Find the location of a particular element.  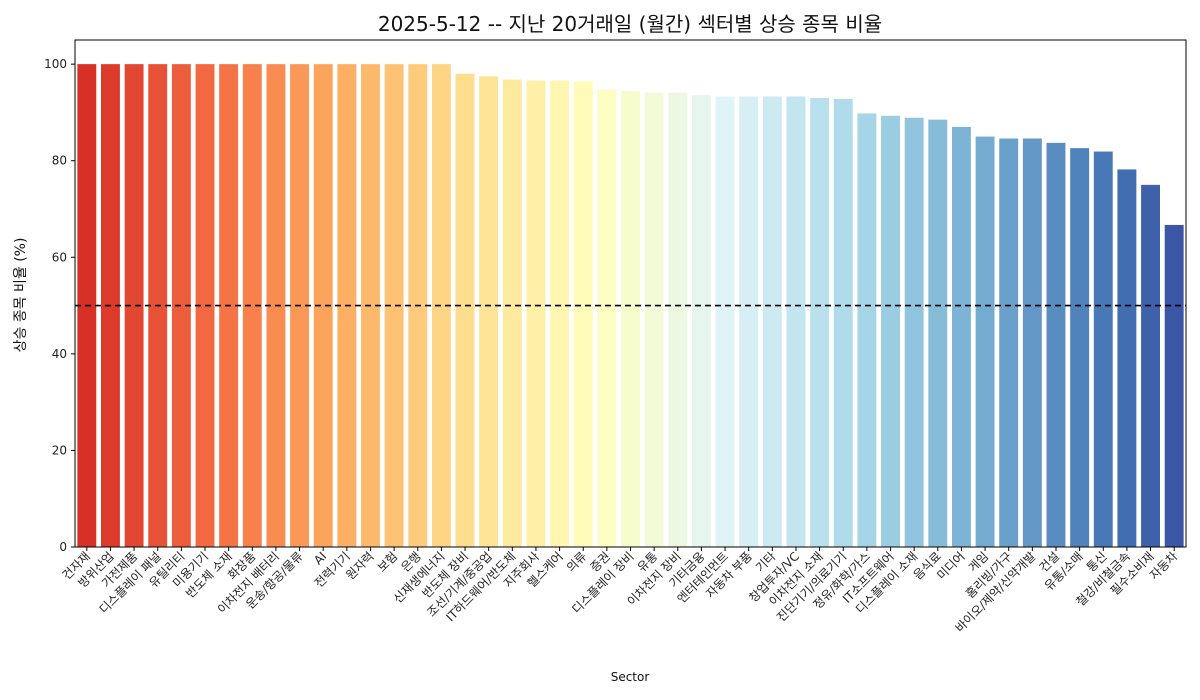

x-tick-label: 의류 is located at coordinates (577, 562).